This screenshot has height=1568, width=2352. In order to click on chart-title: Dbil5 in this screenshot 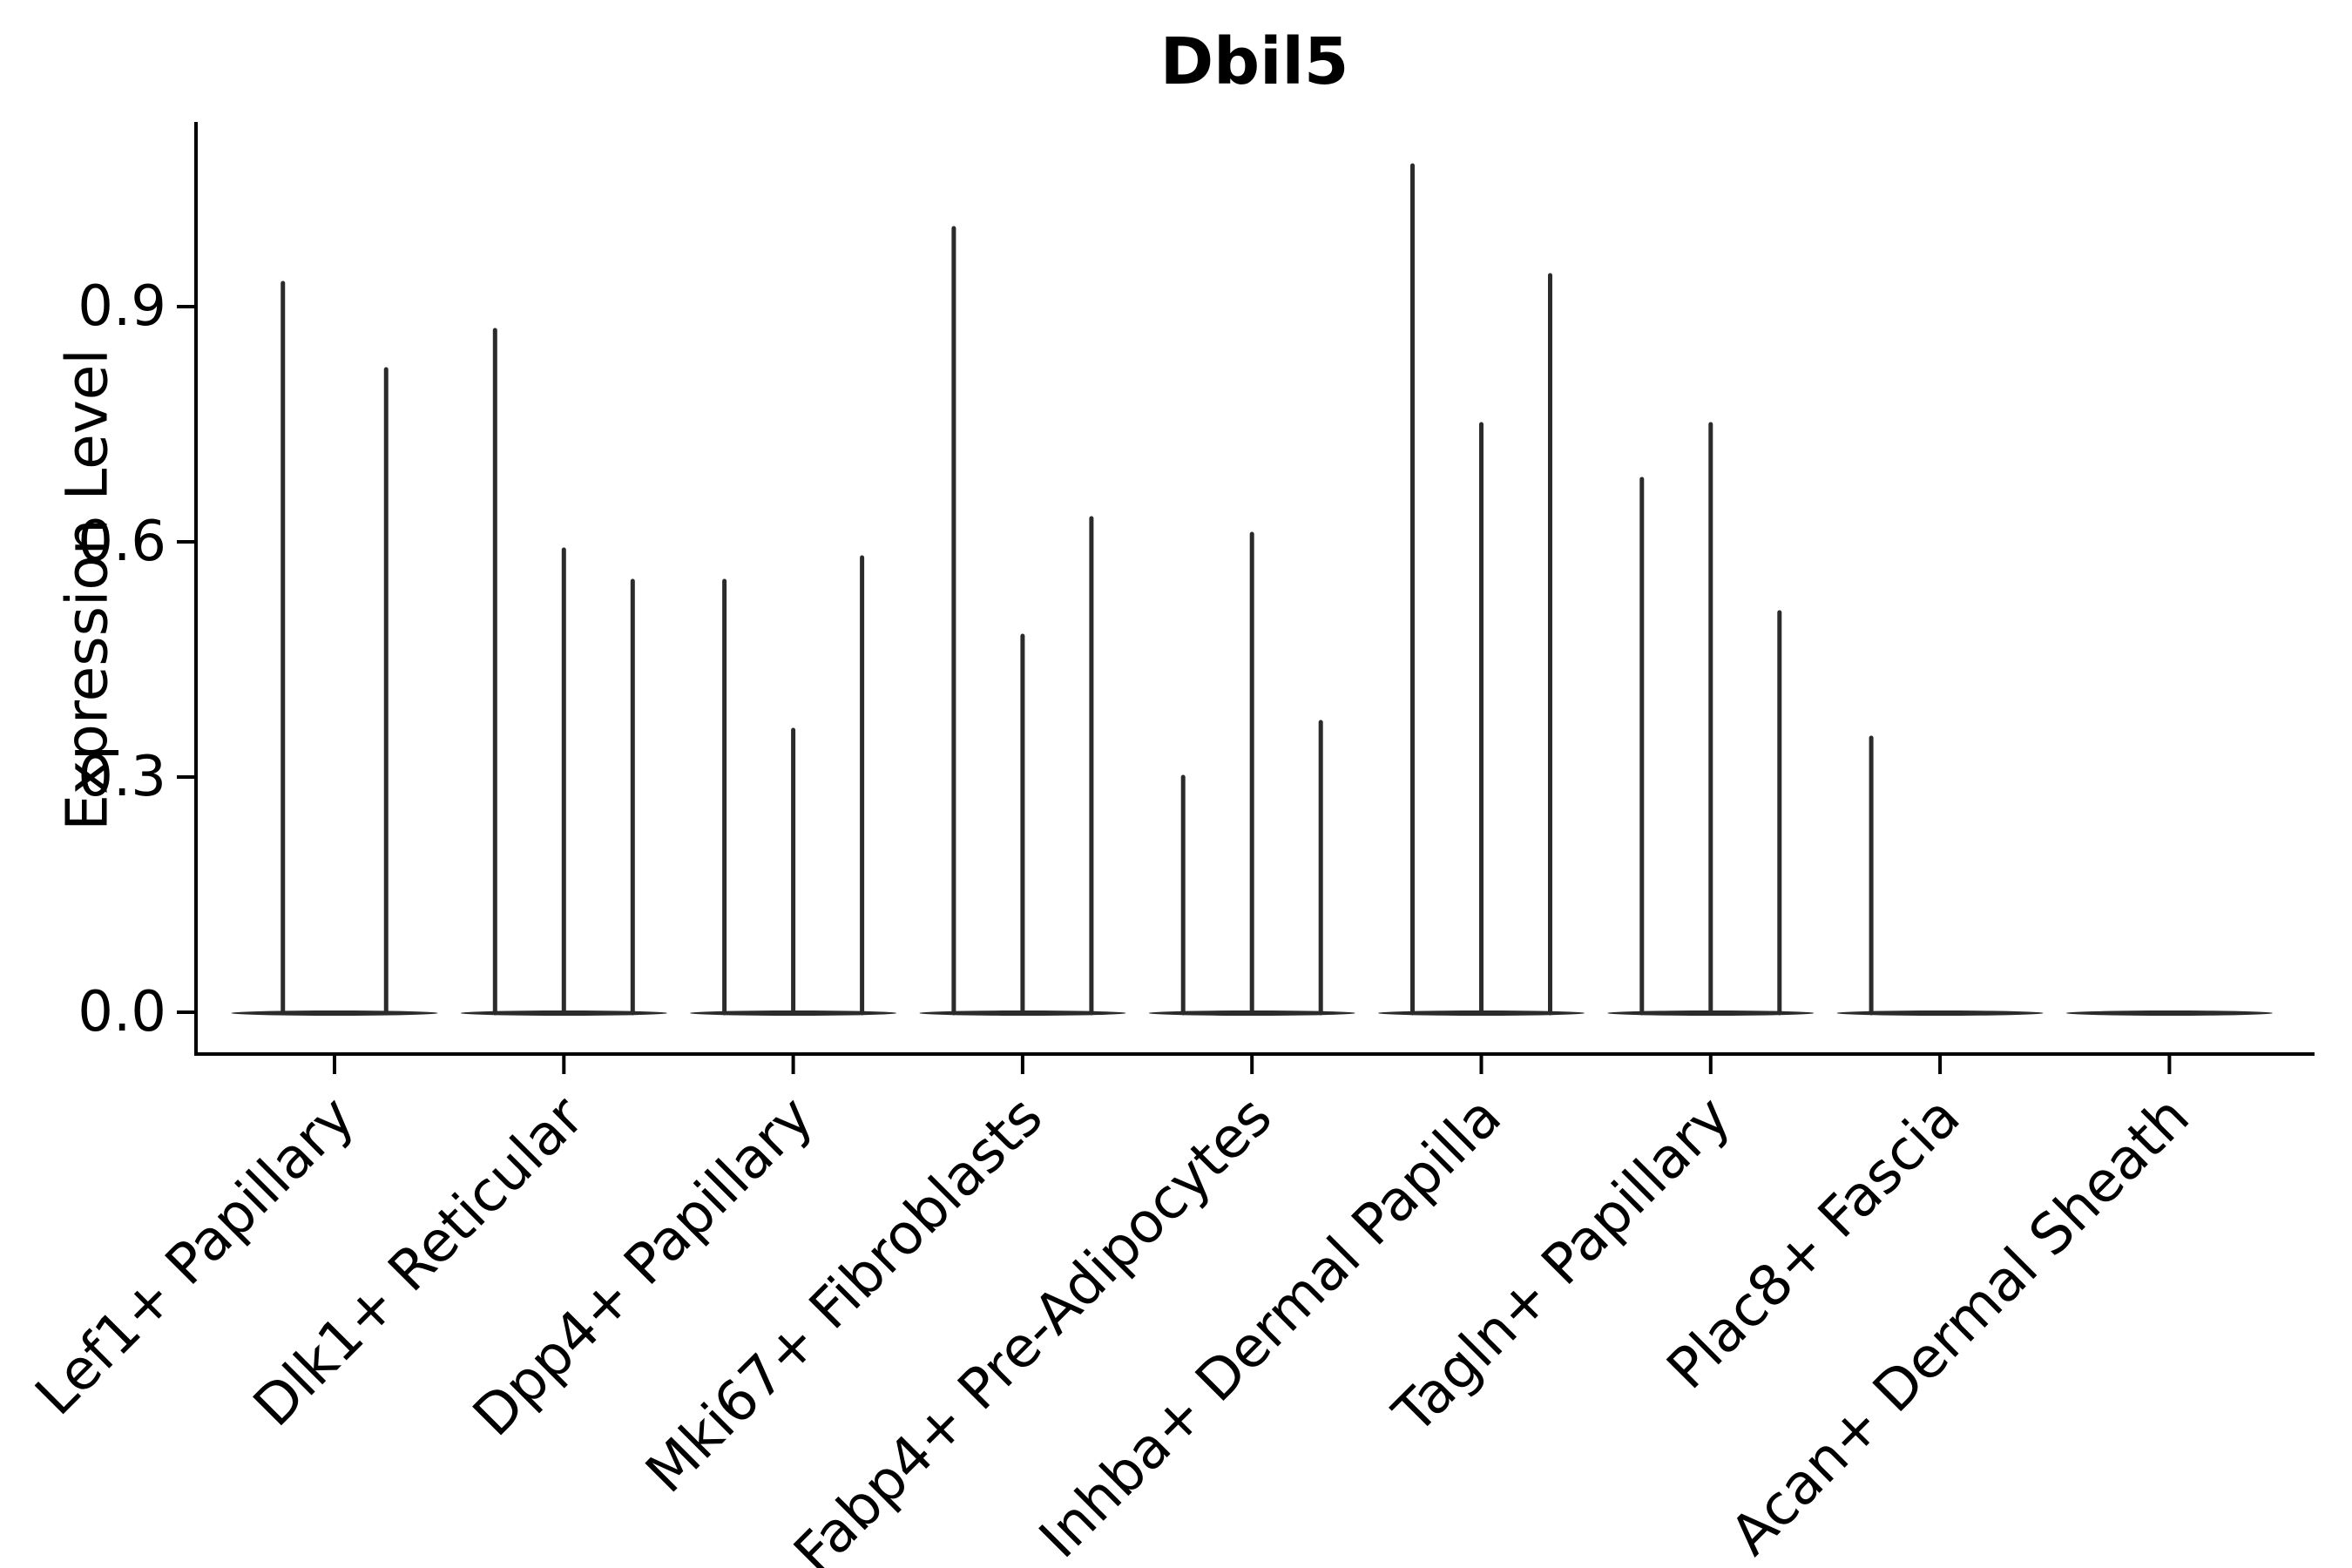, I will do `click(1254, 61)`.